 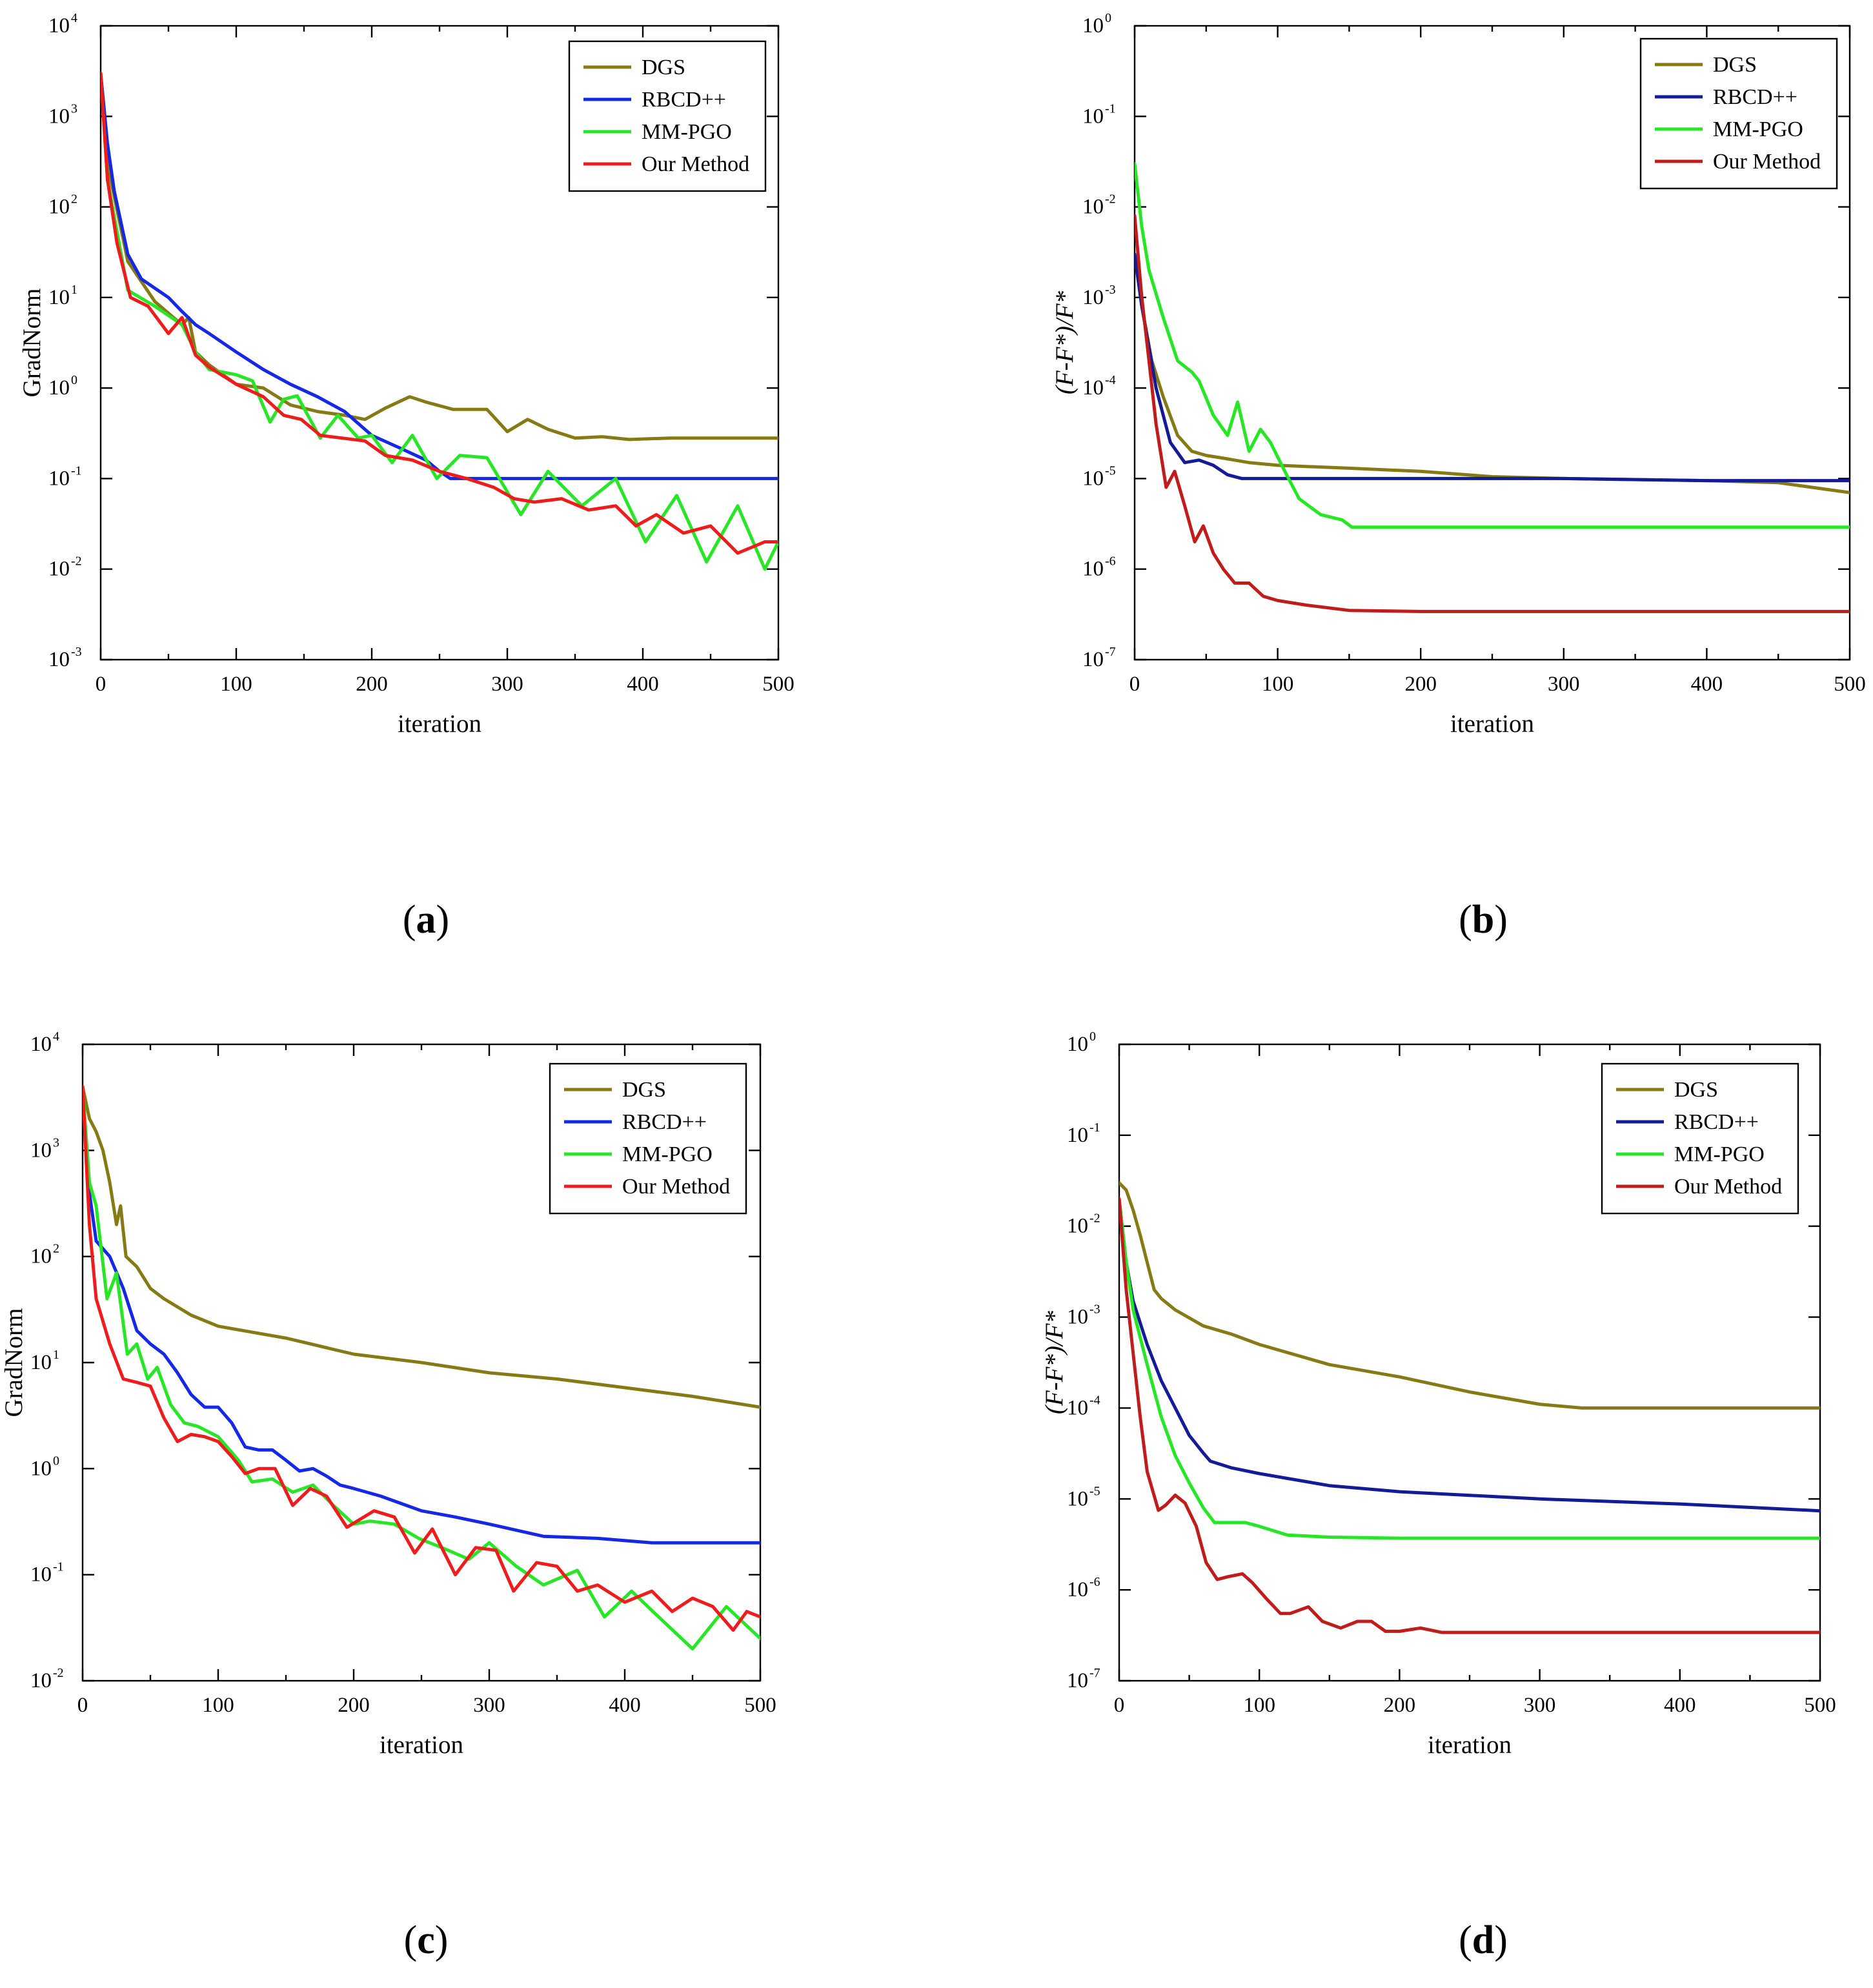 I want to click on y-tick-exponent: 2, so click(x=74, y=199).